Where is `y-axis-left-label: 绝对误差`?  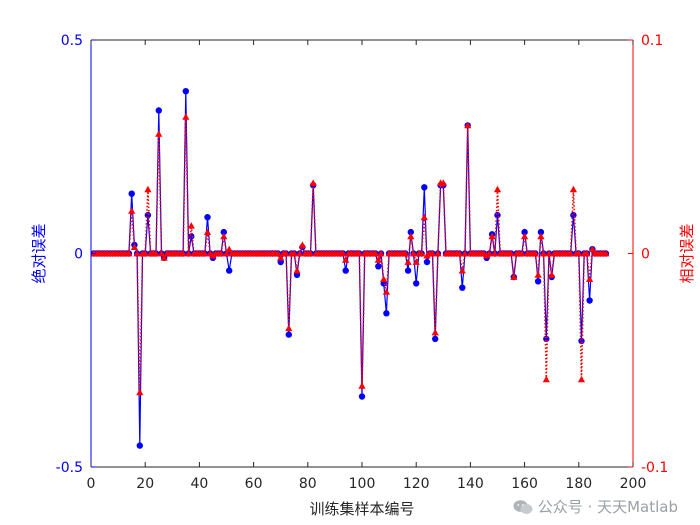 y-axis-left-label: 绝对误差 is located at coordinates (39, 253).